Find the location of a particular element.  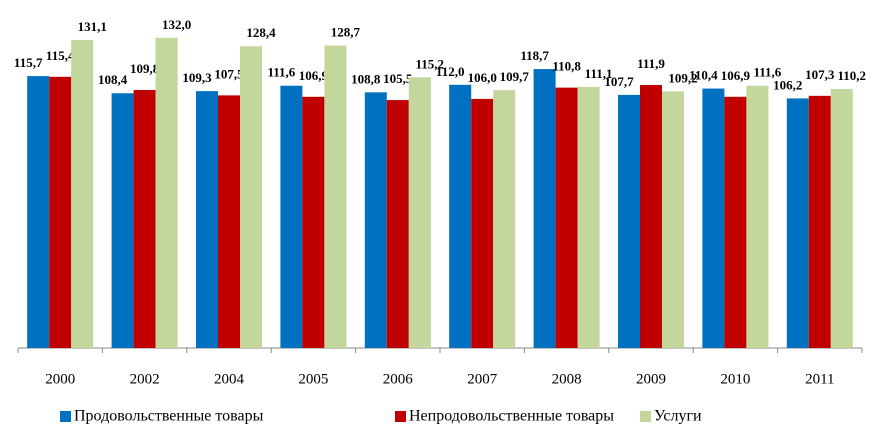

x-tick-label: 2007 is located at coordinates (482, 379).